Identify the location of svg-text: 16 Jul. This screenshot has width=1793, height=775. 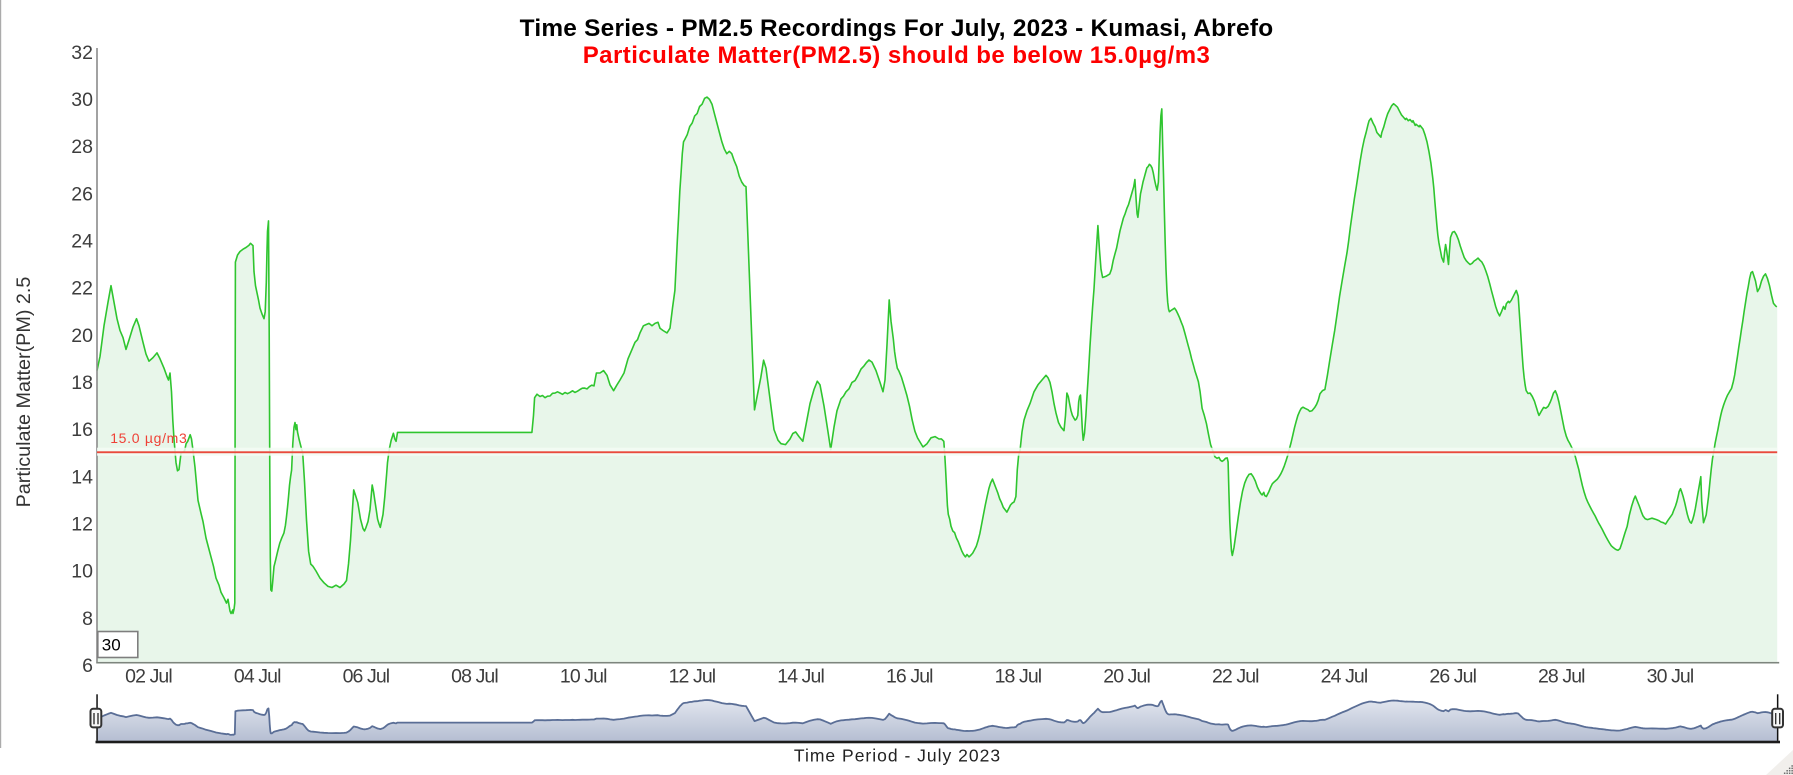
(909, 677).